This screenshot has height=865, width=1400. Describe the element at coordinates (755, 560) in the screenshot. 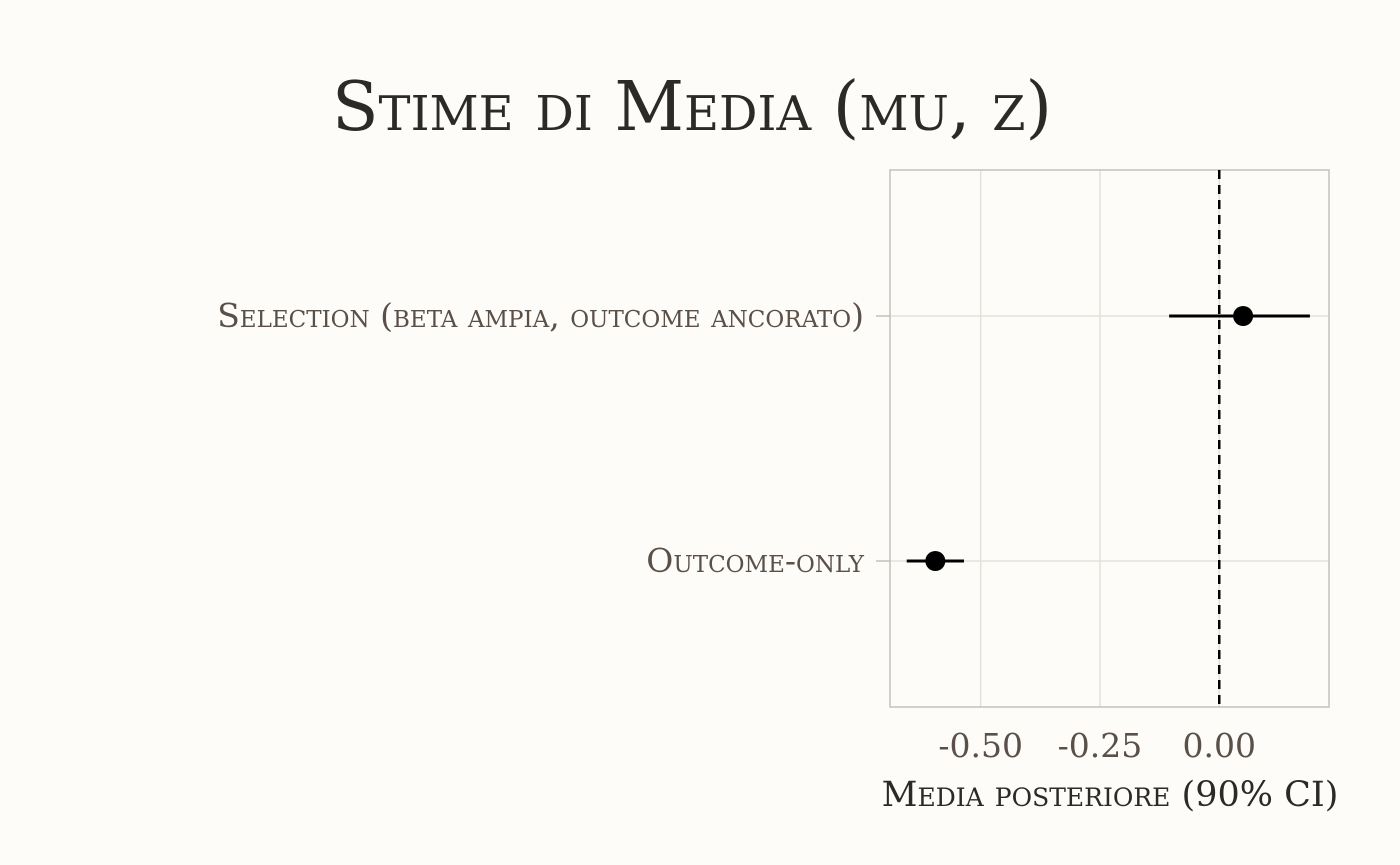

I see `category-label: Outcome-only` at that location.